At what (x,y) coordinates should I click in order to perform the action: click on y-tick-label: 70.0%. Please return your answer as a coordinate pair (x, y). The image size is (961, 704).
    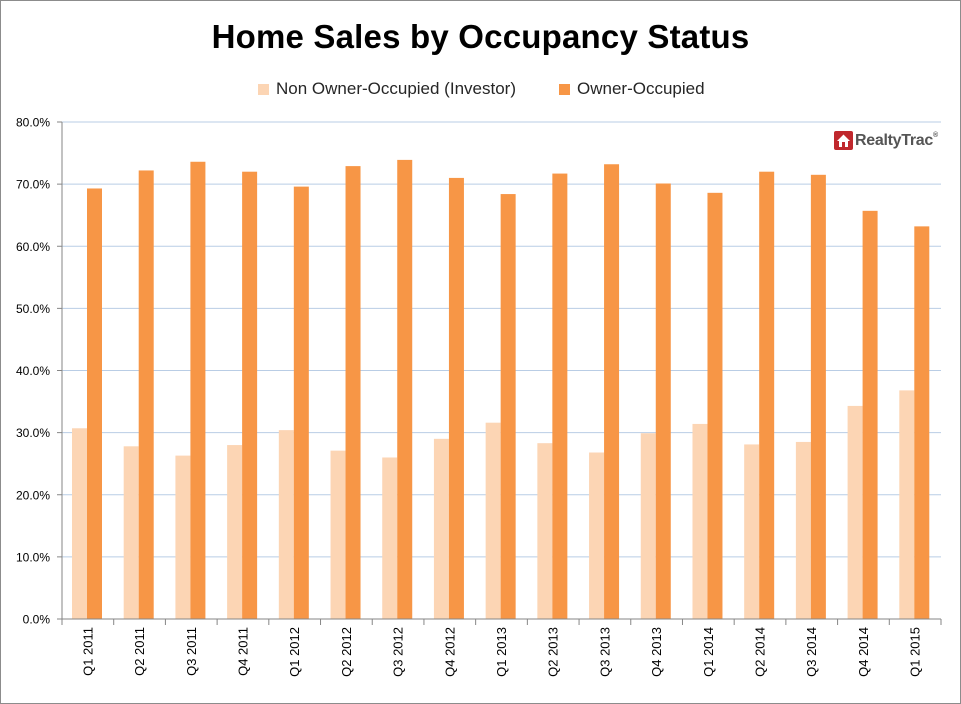
    Looking at the image, I should click on (33, 185).